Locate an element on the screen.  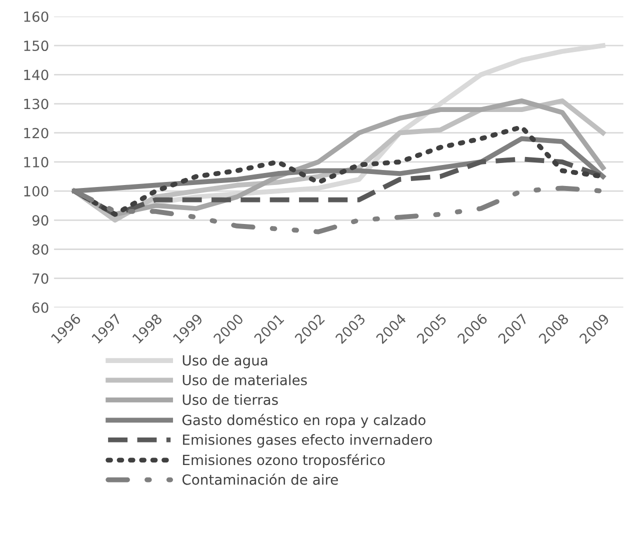
legend-label: Gasto doméstico en ropa y calzado is located at coordinates (304, 421).